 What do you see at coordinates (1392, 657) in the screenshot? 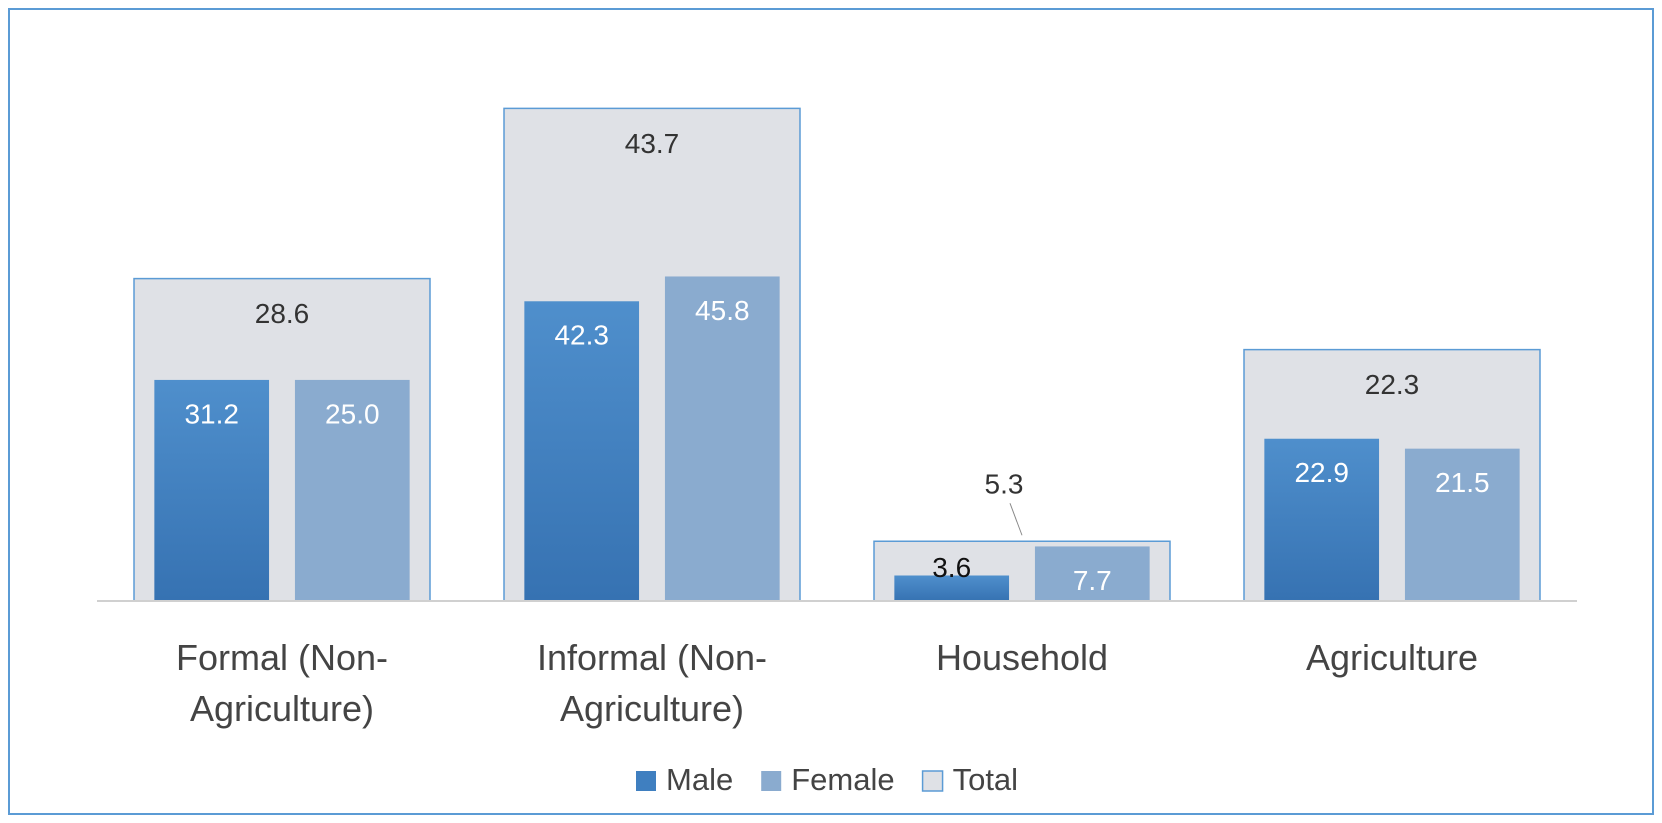
I see `x-tick-label: Agriculture` at bounding box center [1392, 657].